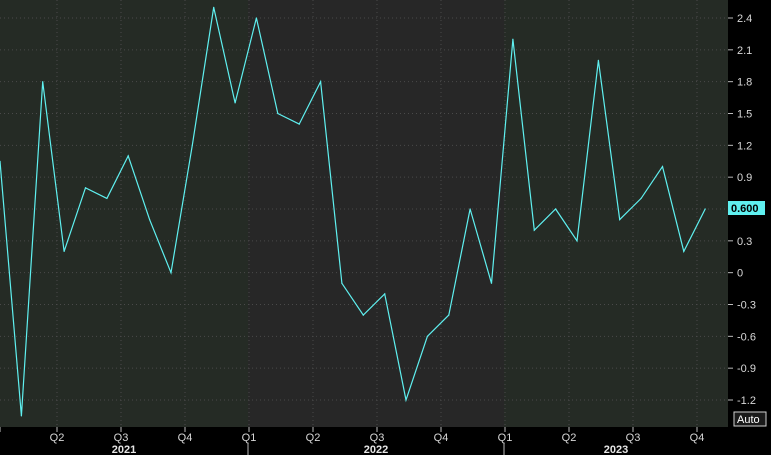  I want to click on bottom-axis-panel, so click(385, 441).